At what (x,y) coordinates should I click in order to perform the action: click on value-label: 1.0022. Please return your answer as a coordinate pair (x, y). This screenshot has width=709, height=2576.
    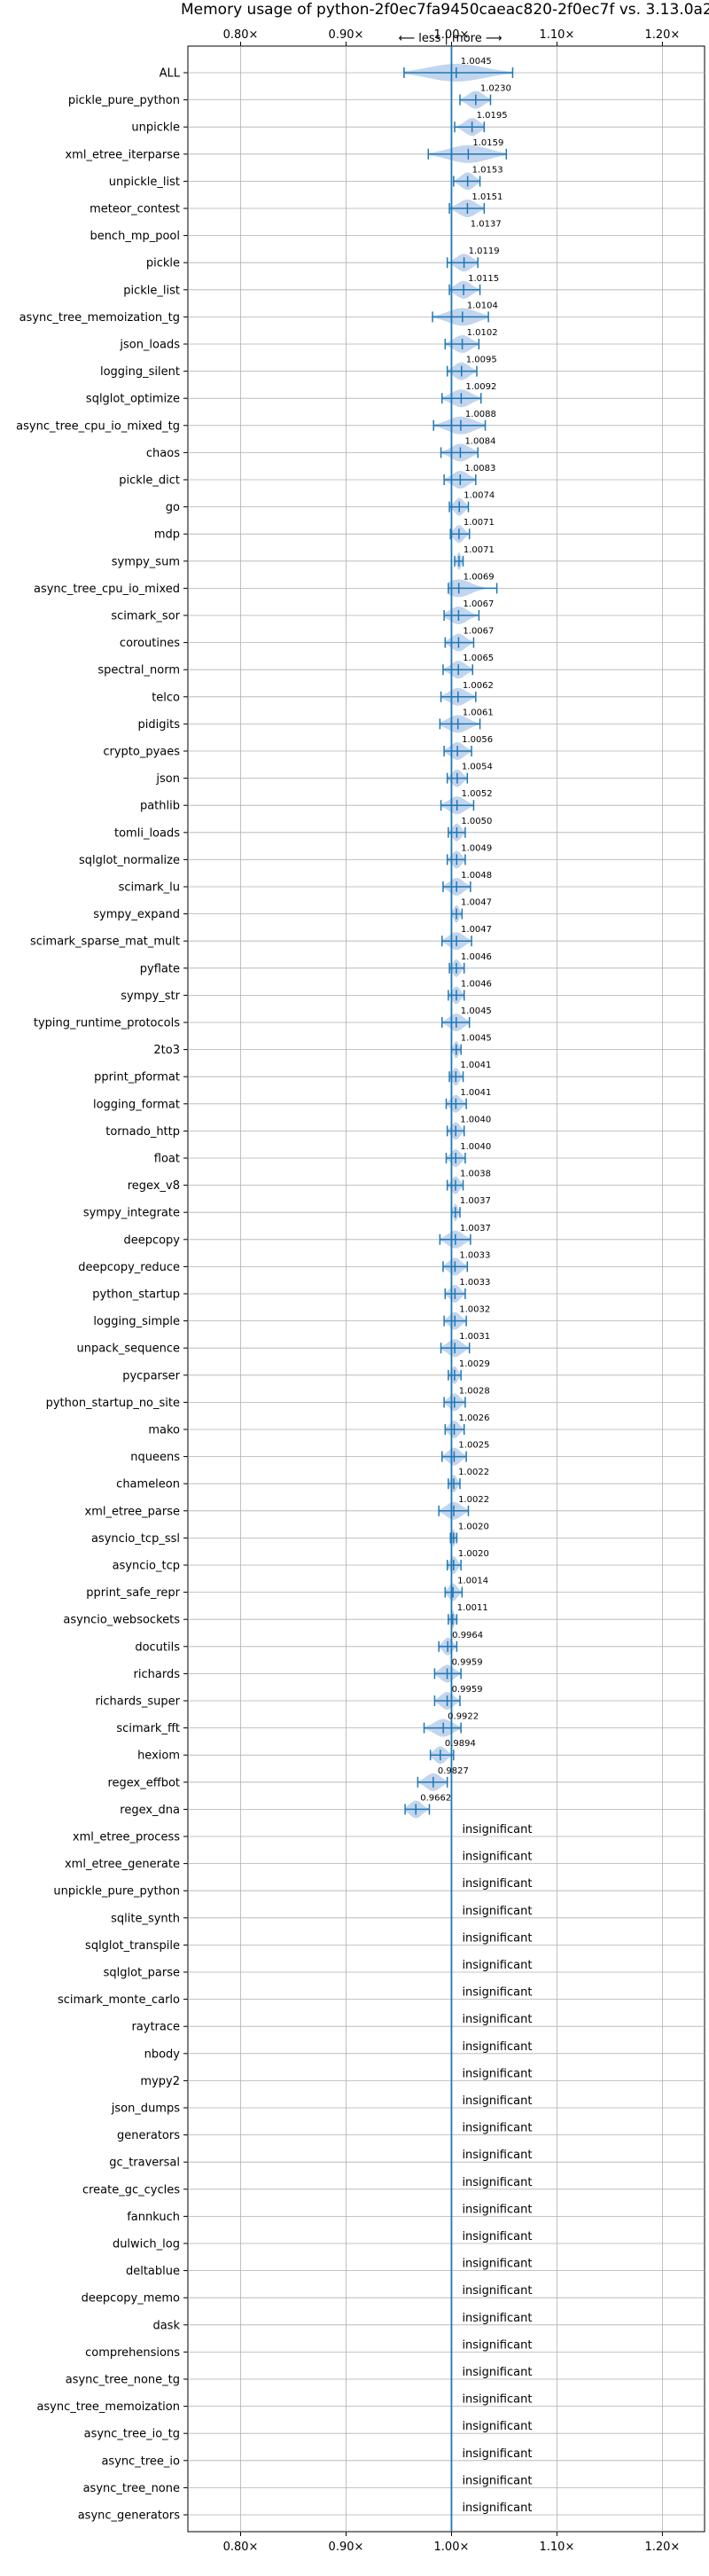
    Looking at the image, I should click on (474, 1472).